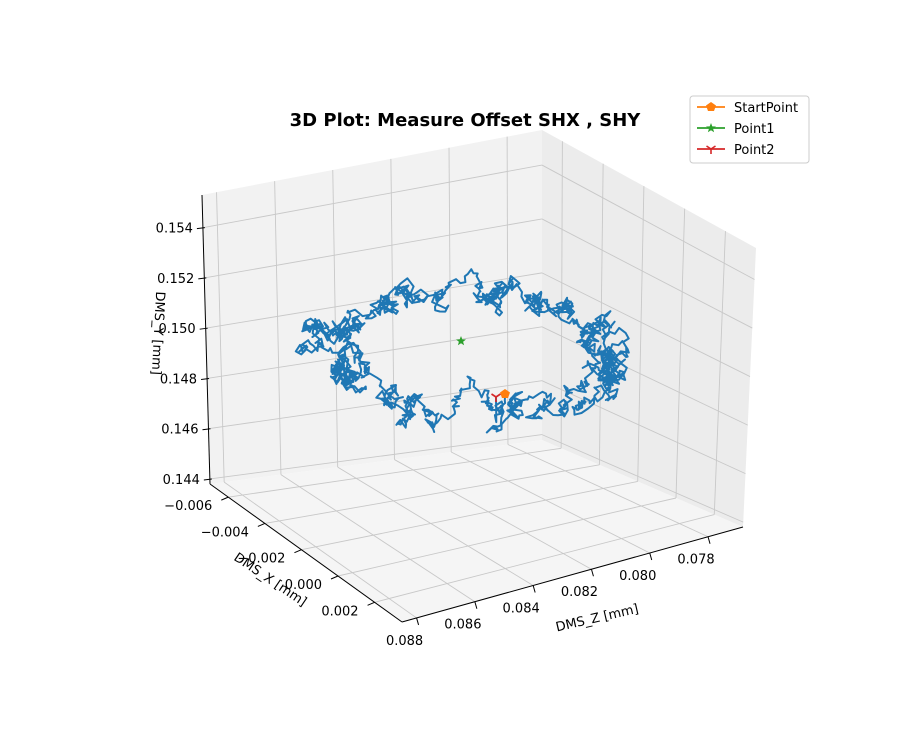 The width and height of the screenshot is (907, 738). What do you see at coordinates (637, 576) in the screenshot?
I see `z-tick-label: 0.080` at bounding box center [637, 576].